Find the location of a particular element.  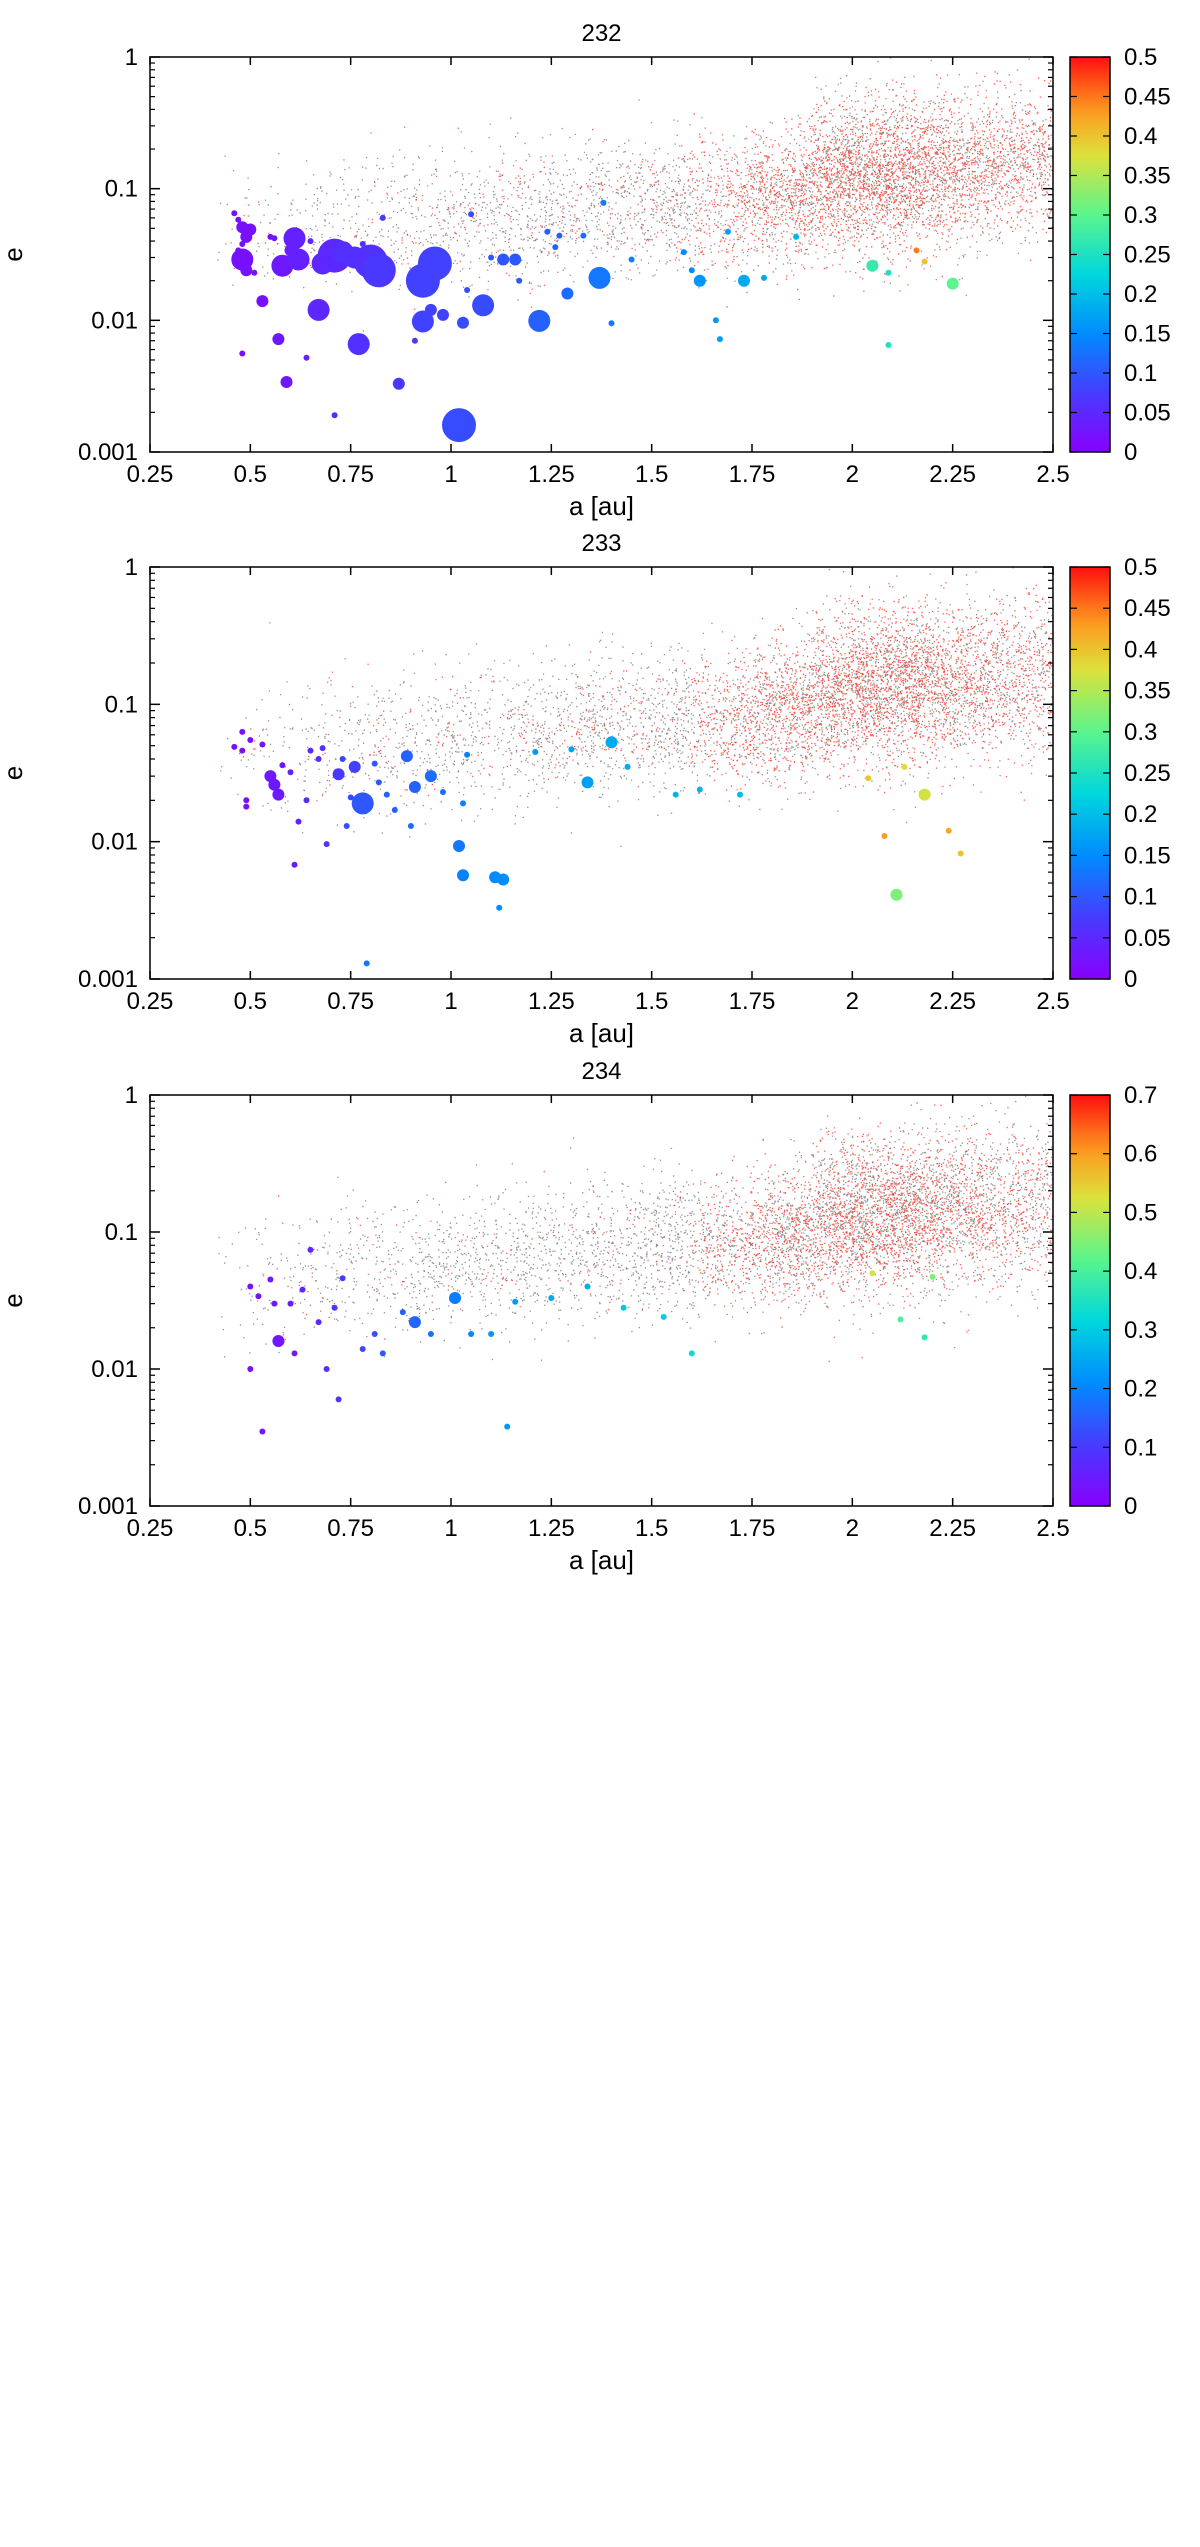

x-tick-label: 0.25 is located at coordinates (150, 1528).